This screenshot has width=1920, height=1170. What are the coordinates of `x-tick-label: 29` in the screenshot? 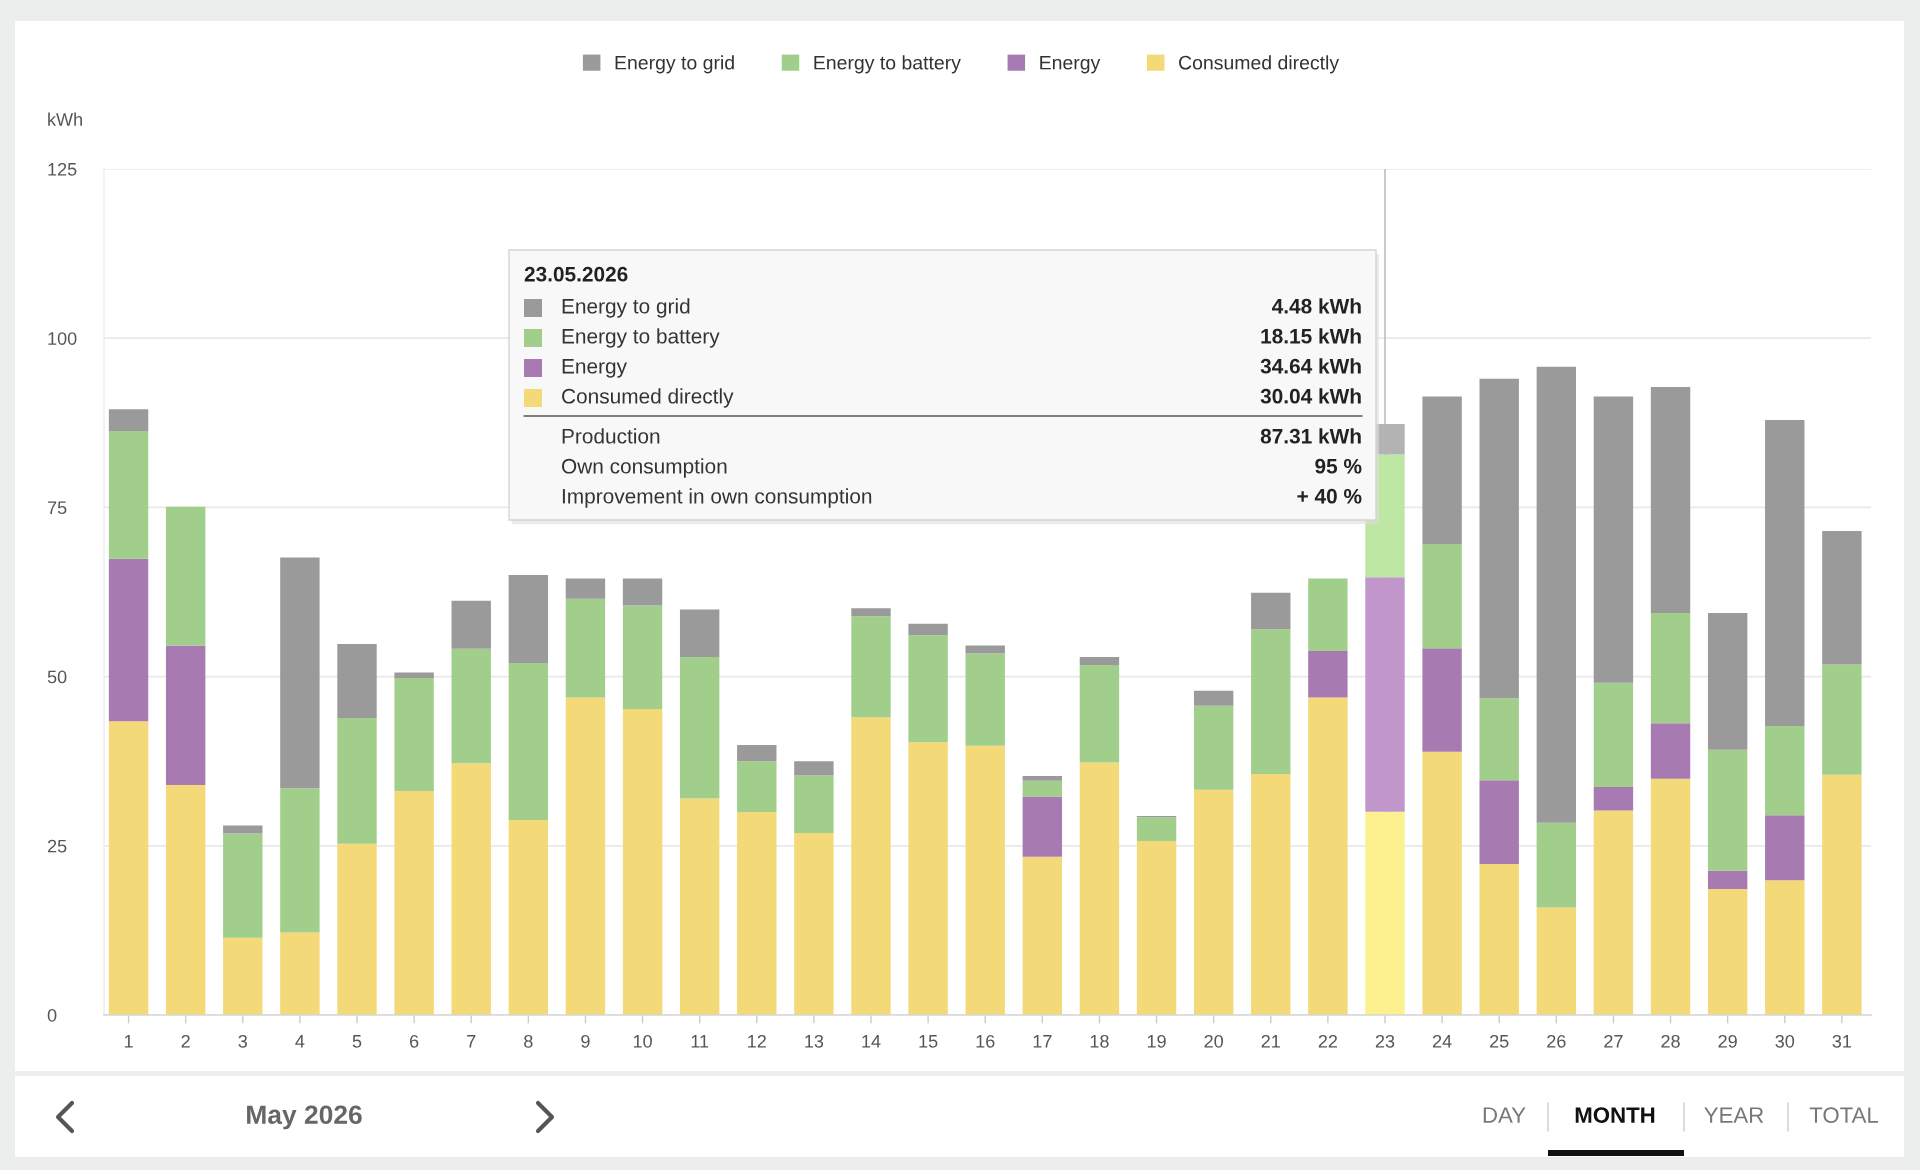 It's located at (1727, 1041).